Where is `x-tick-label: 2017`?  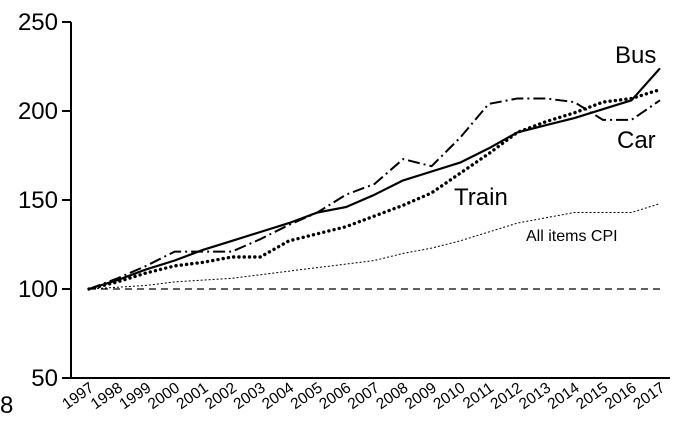 x-tick-label: 2017 is located at coordinates (649, 396).